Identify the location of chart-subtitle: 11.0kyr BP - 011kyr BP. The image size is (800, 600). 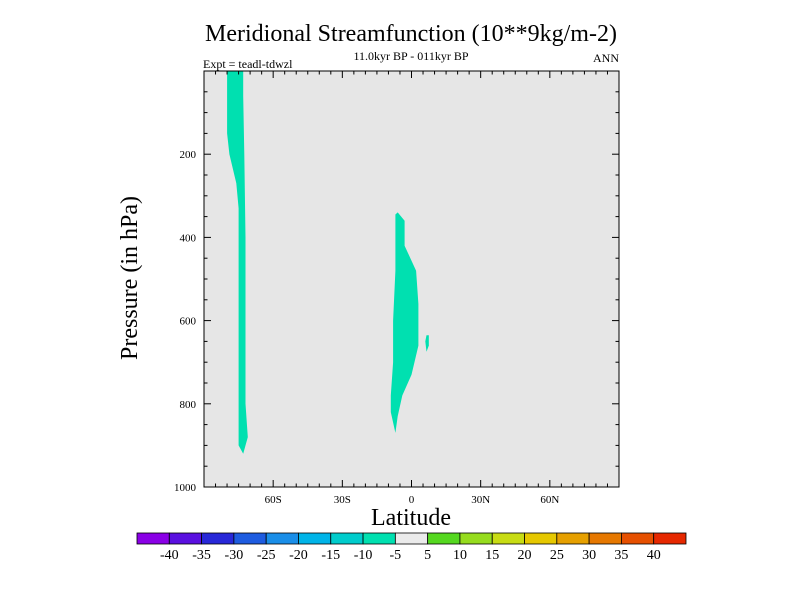
(410, 56).